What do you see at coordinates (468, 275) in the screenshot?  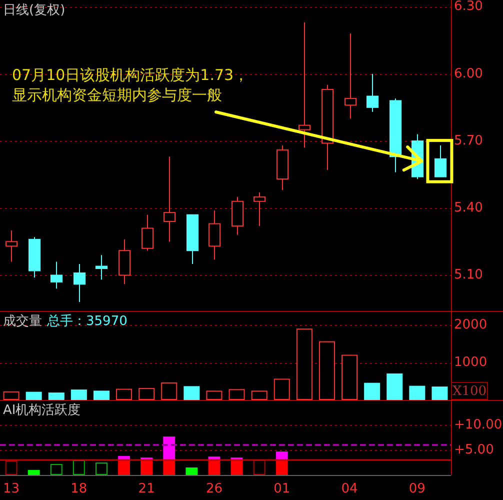 I see `y-tick-label: 5.10` at bounding box center [468, 275].